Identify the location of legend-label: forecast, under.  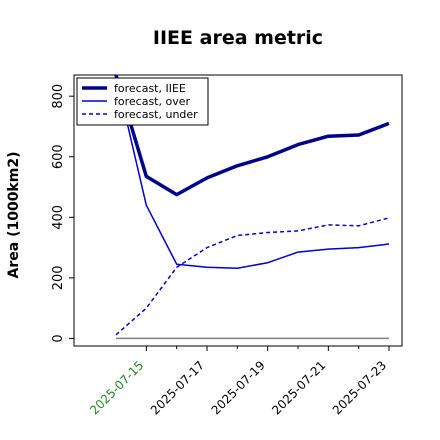
(156, 114).